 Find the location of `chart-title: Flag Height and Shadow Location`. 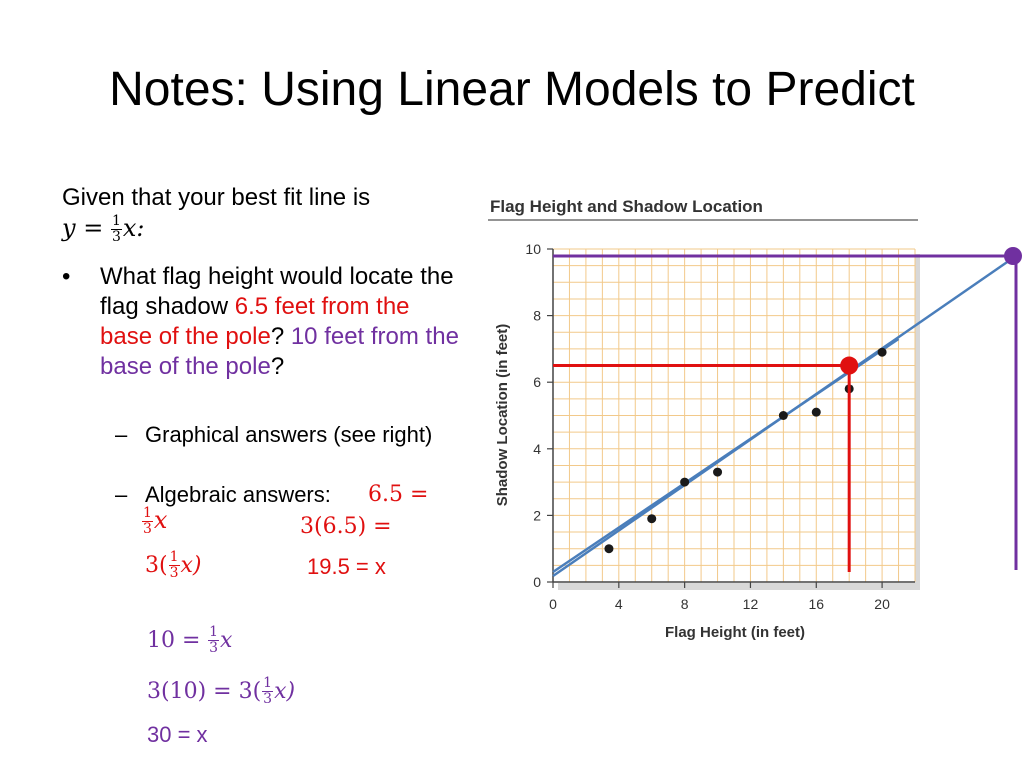

chart-title: Flag Height and Shadow Location is located at coordinates (626, 206).